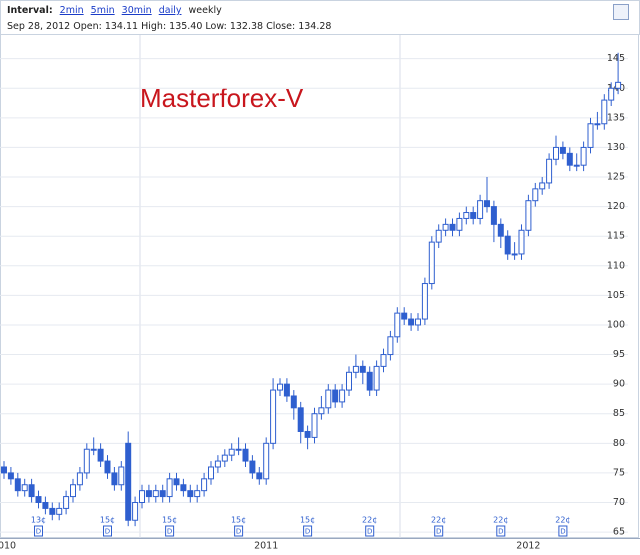 This screenshot has height=555, width=640. What do you see at coordinates (619, 472) in the screenshot?
I see `y-tick-label: 75` at bounding box center [619, 472].